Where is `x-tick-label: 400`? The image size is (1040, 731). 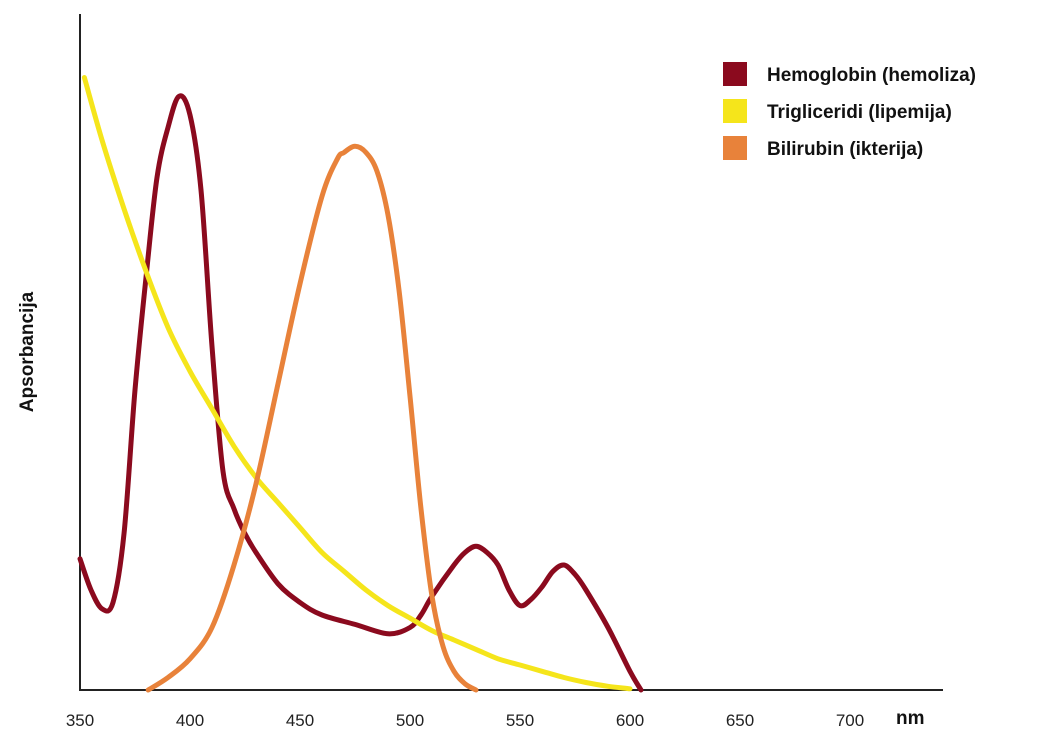
x-tick-label: 400 is located at coordinates (190, 720).